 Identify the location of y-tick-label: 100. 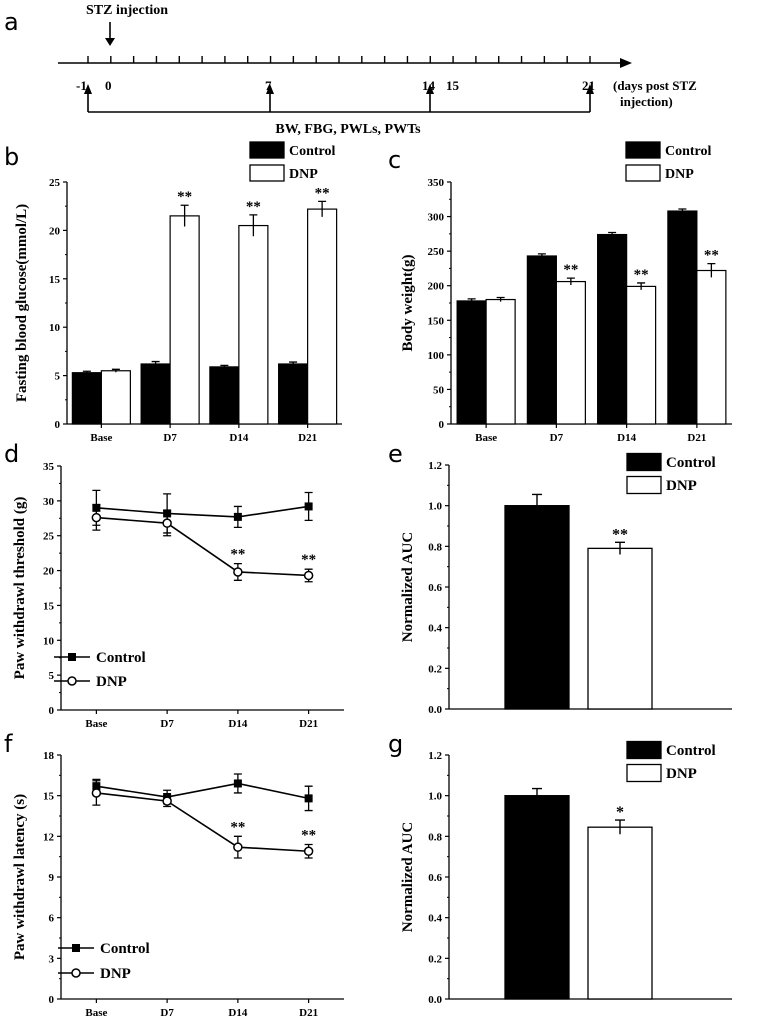
(436, 356).